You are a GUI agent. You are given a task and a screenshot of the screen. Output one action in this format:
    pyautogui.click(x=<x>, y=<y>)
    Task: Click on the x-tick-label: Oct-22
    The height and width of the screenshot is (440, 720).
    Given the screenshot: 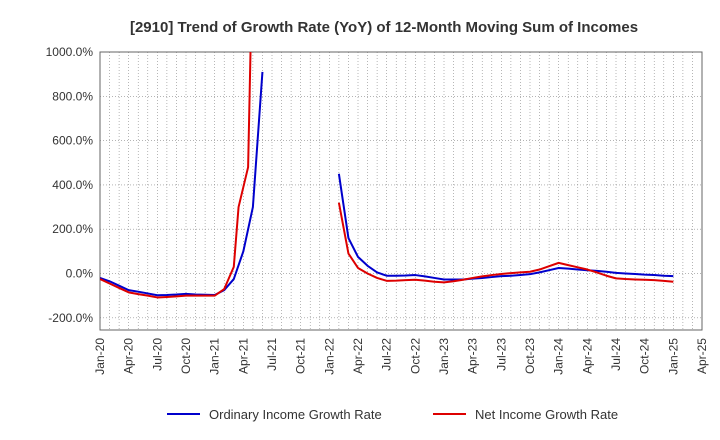 What is the action you would take?
    pyautogui.click(x=415, y=356)
    